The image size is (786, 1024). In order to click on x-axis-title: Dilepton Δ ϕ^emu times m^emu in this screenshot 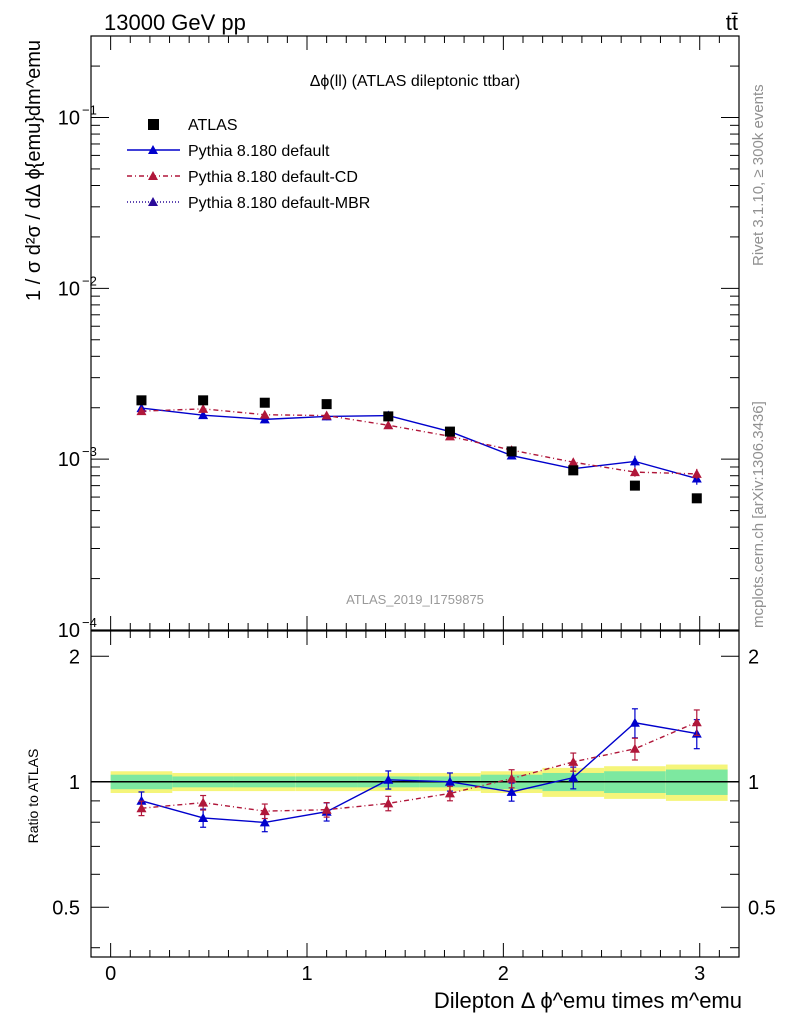, I will do `click(588, 1000)`.